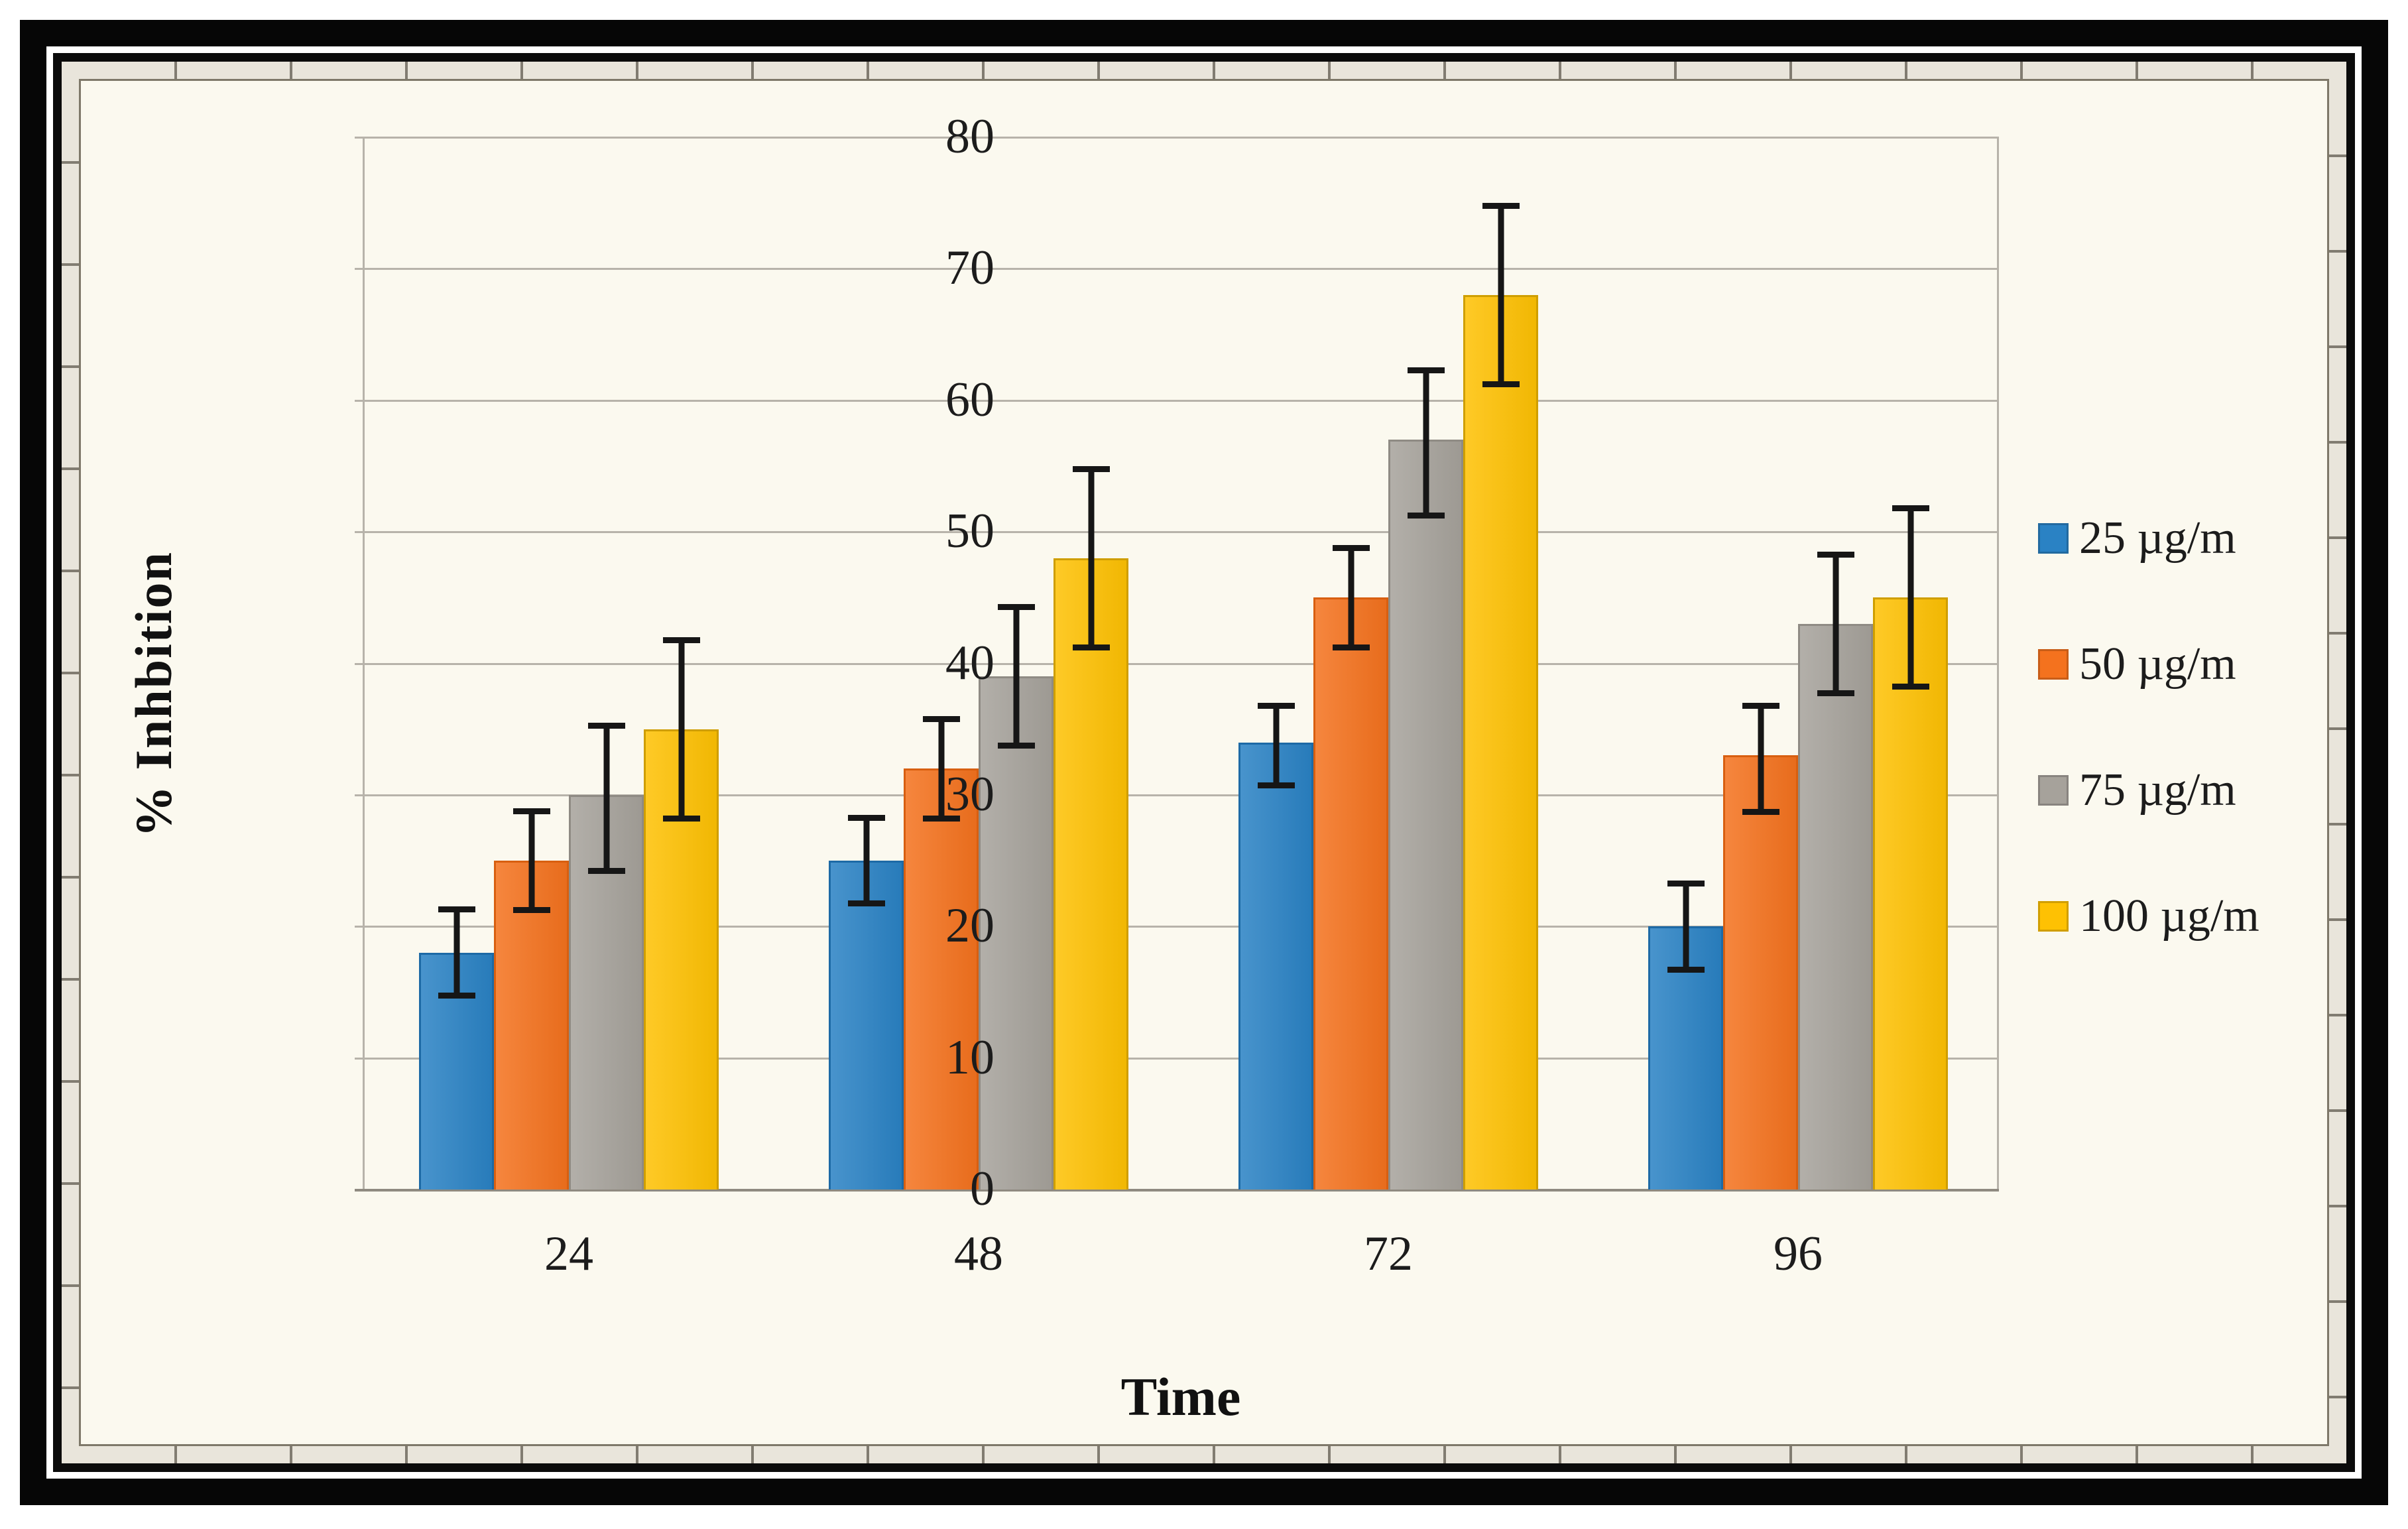 This screenshot has width=2408, height=1529. I want to click on x-axis-title: Time, so click(1181, 1397).